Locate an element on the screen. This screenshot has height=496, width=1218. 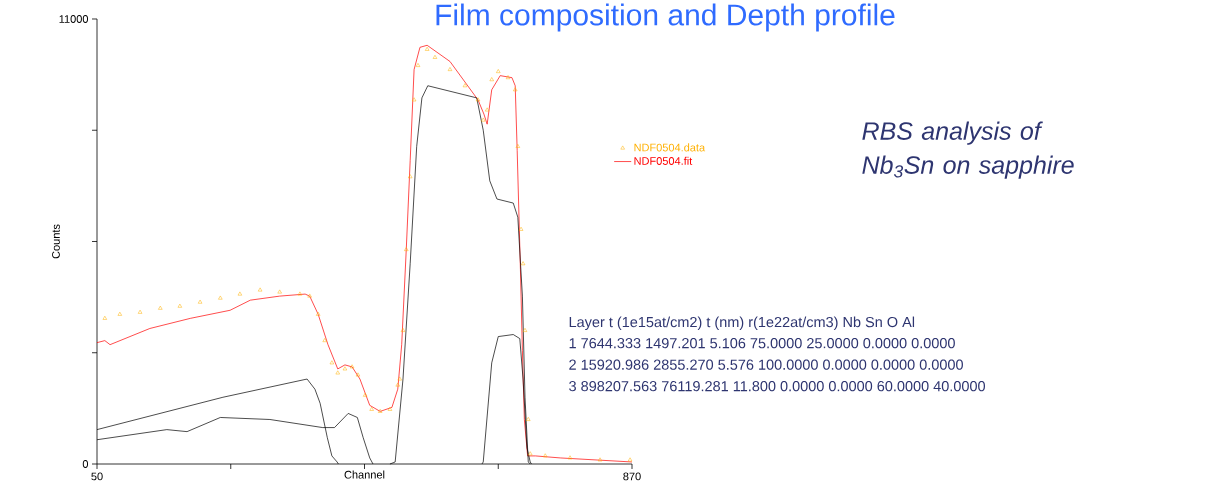
annotation: 3 898207.563 76119.281 11.800 0.0000 0.0000 60.0000 40.0000 is located at coordinates (777, 386).